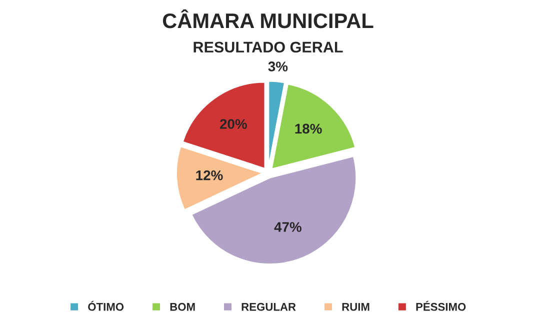 This screenshot has height=323, width=536. What do you see at coordinates (288, 227) in the screenshot?
I see `data-label: 47%` at bounding box center [288, 227].